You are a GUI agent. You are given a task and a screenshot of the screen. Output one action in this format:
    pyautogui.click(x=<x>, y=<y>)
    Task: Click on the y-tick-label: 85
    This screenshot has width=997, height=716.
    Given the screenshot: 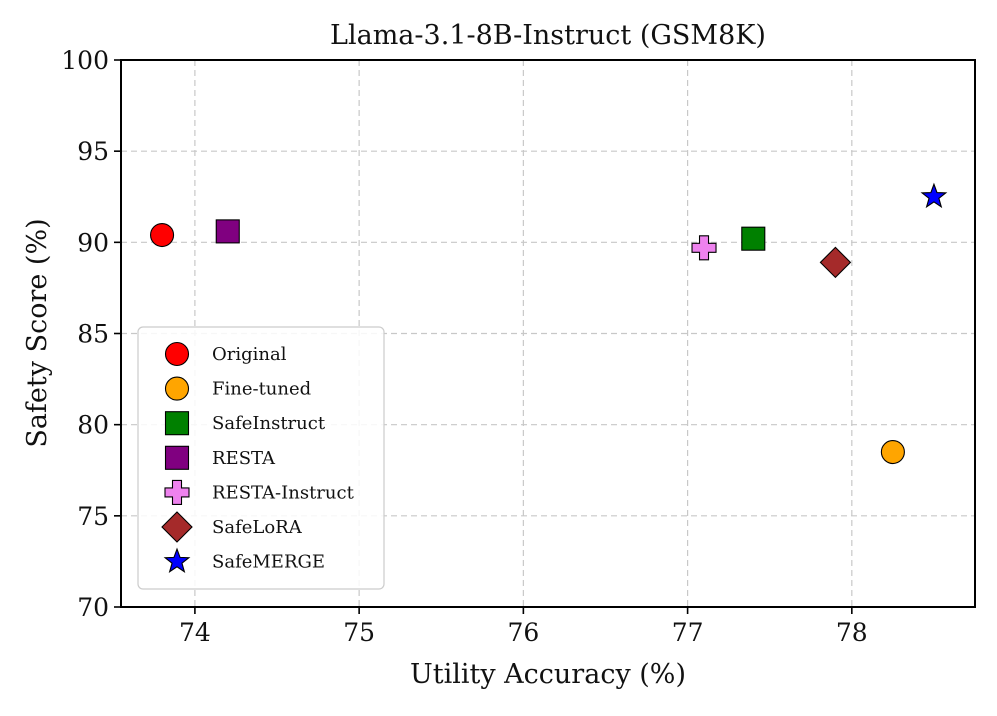 What is the action you would take?
    pyautogui.click(x=93, y=334)
    